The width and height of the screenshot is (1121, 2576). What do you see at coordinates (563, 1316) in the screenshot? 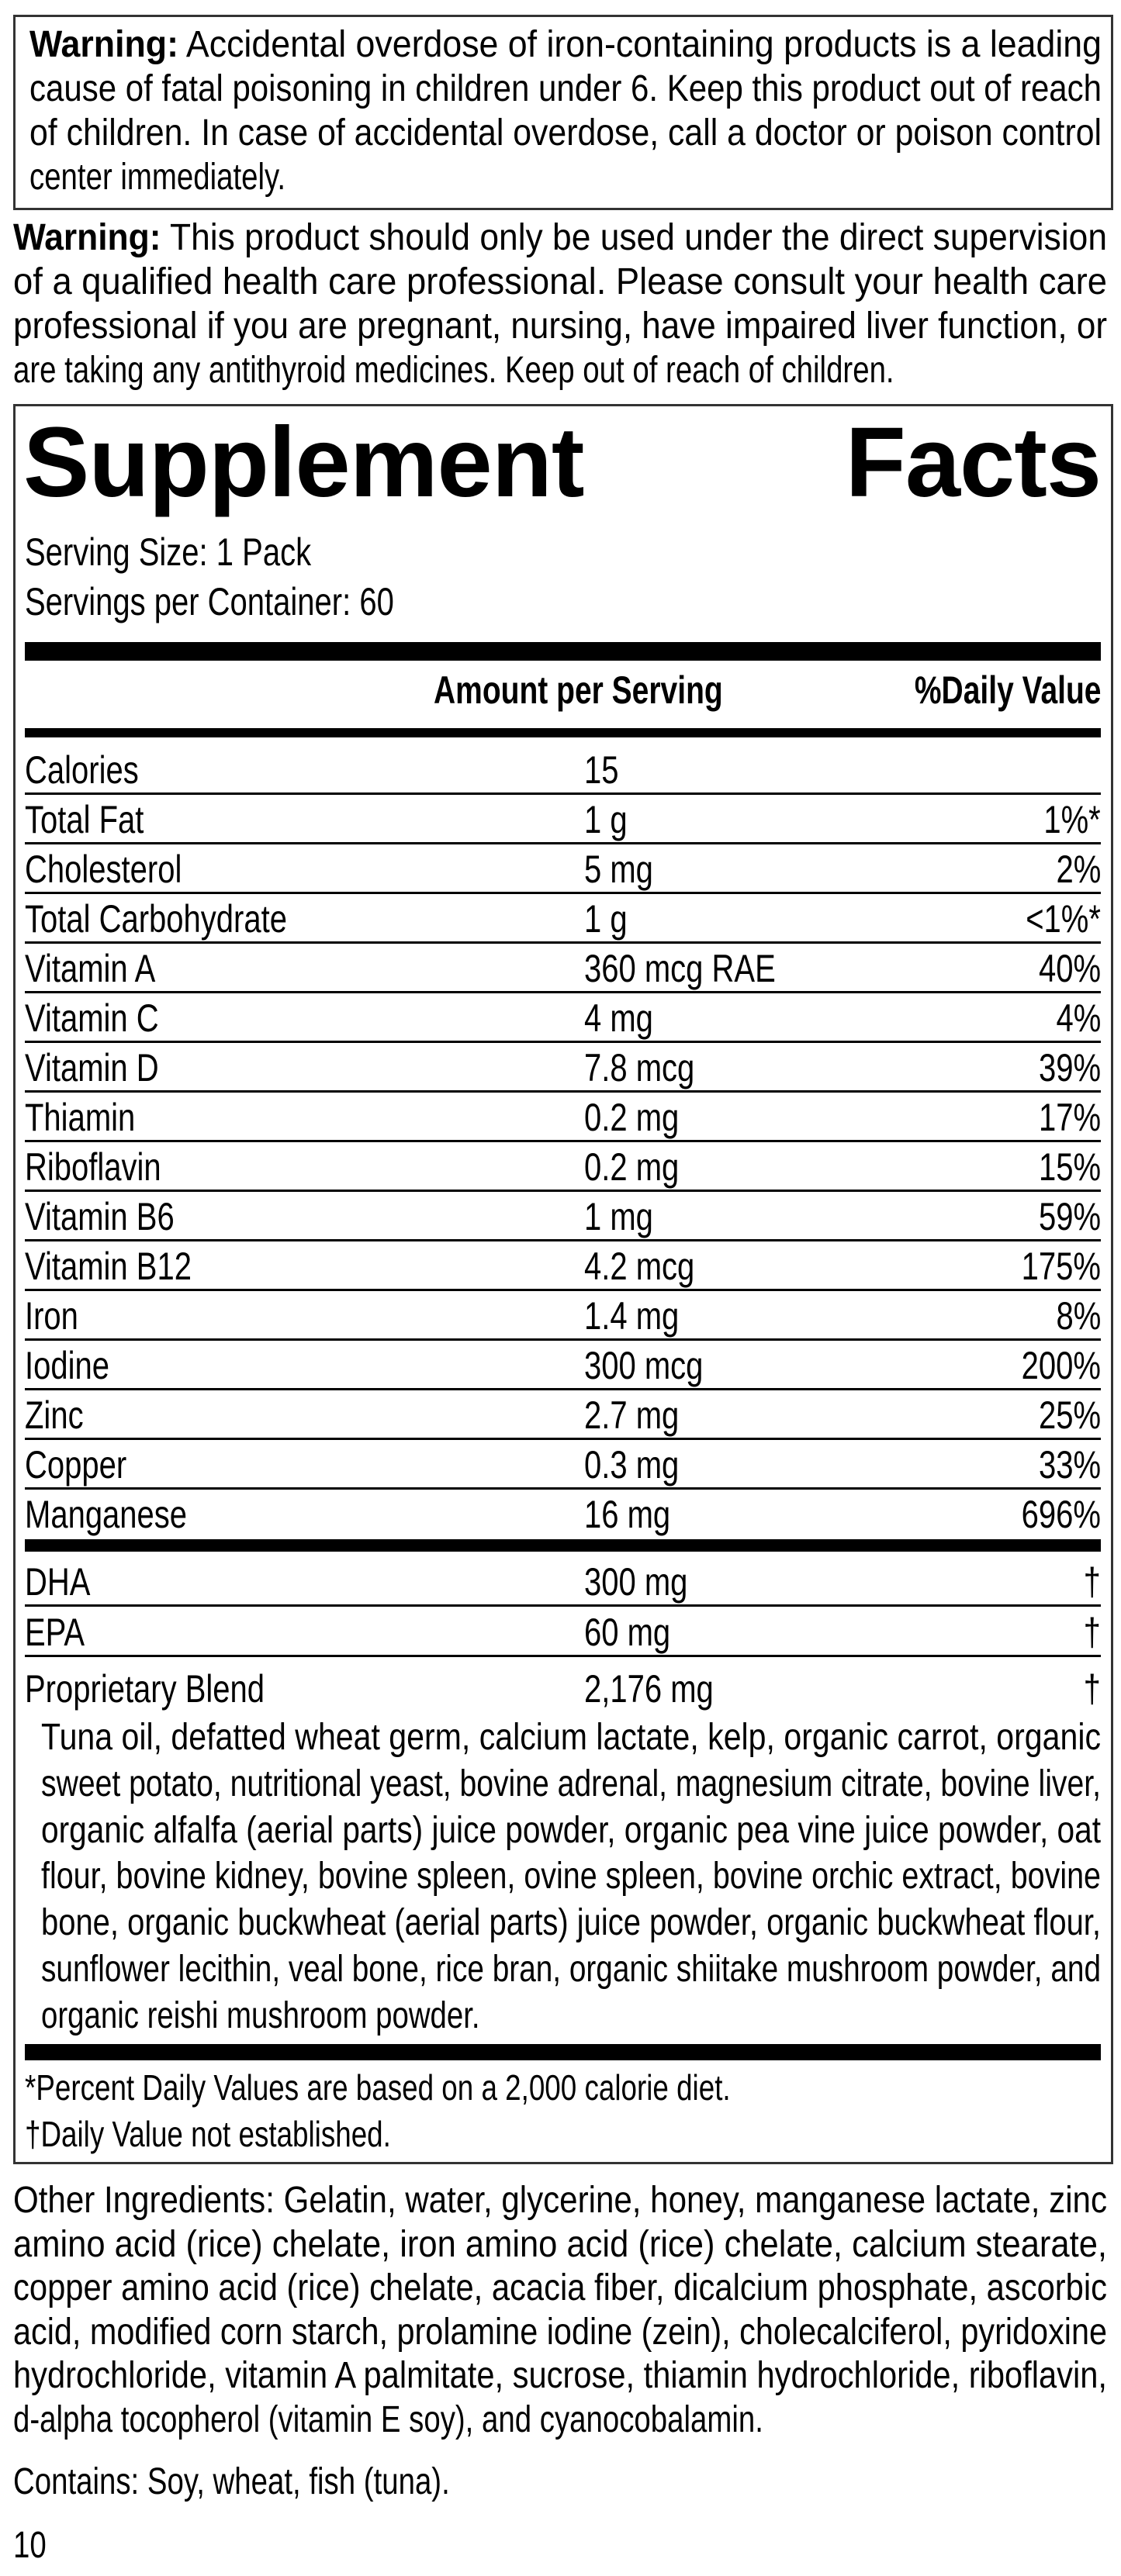
I see `nutrient-row: Iron 1.4 mg 8%` at bounding box center [563, 1316].